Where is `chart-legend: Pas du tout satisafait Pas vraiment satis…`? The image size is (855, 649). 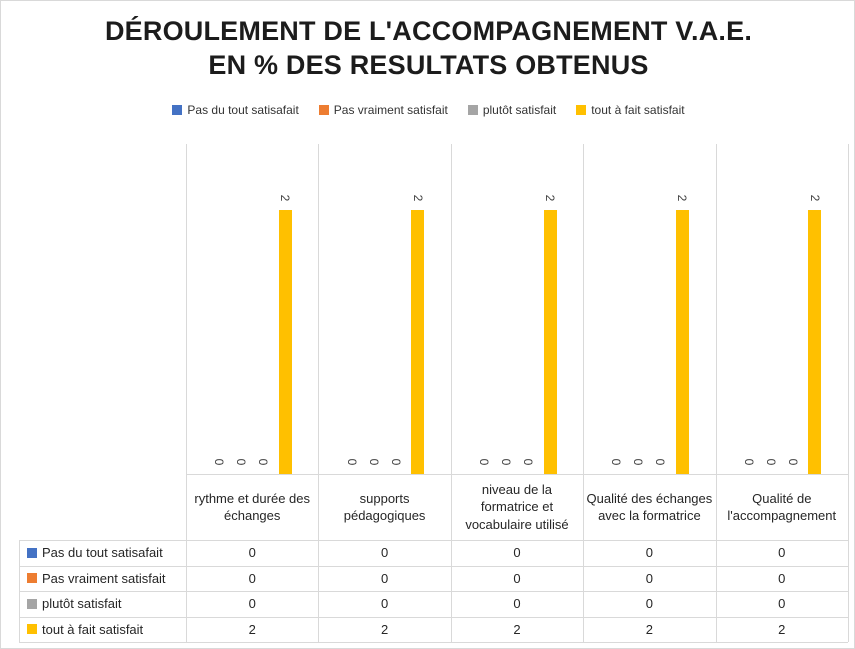
chart-legend: Pas du tout satisafait Pas vraiment satis… is located at coordinates (427, 110).